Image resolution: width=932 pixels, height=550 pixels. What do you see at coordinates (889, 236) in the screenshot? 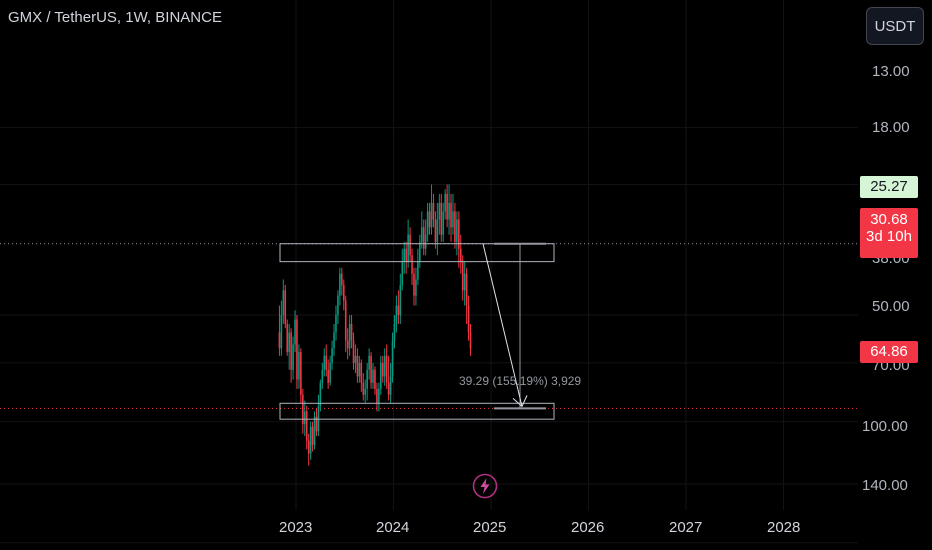
I see `bar-countdown: 3d 10h` at bounding box center [889, 236].